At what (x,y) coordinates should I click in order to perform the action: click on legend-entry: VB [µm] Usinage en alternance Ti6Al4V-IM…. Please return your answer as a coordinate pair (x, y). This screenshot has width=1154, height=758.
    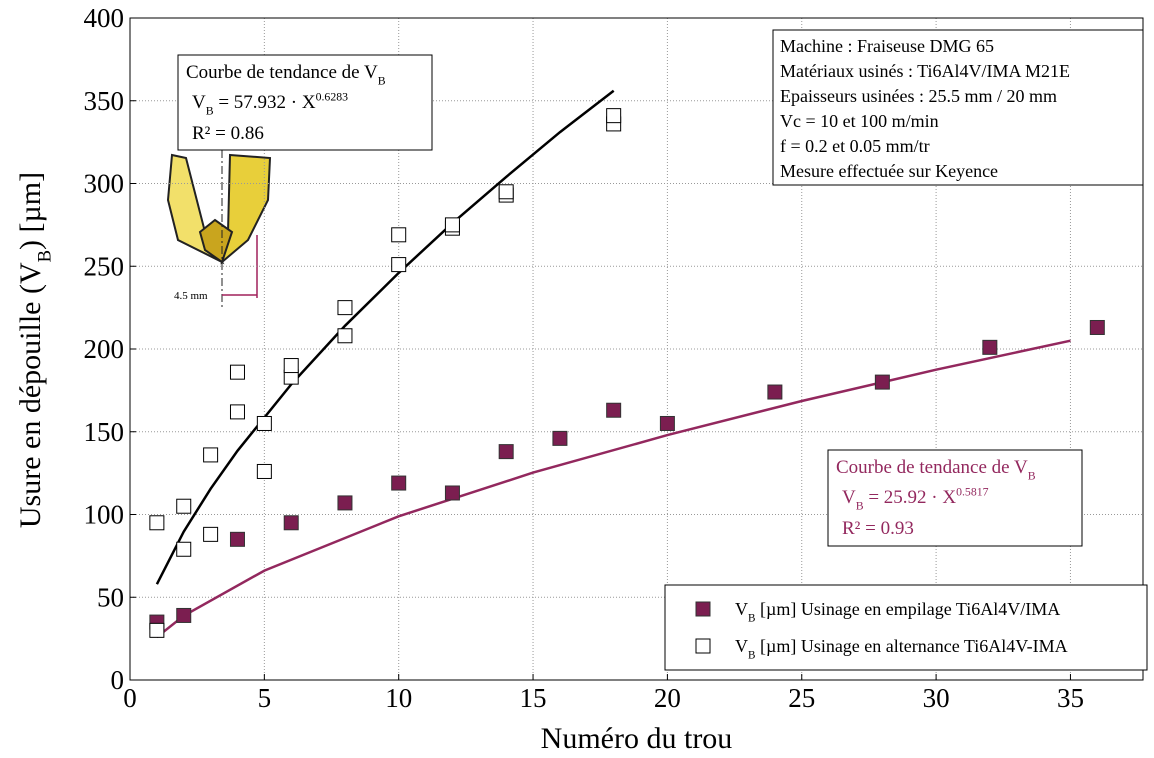
    Looking at the image, I should click on (901, 648).